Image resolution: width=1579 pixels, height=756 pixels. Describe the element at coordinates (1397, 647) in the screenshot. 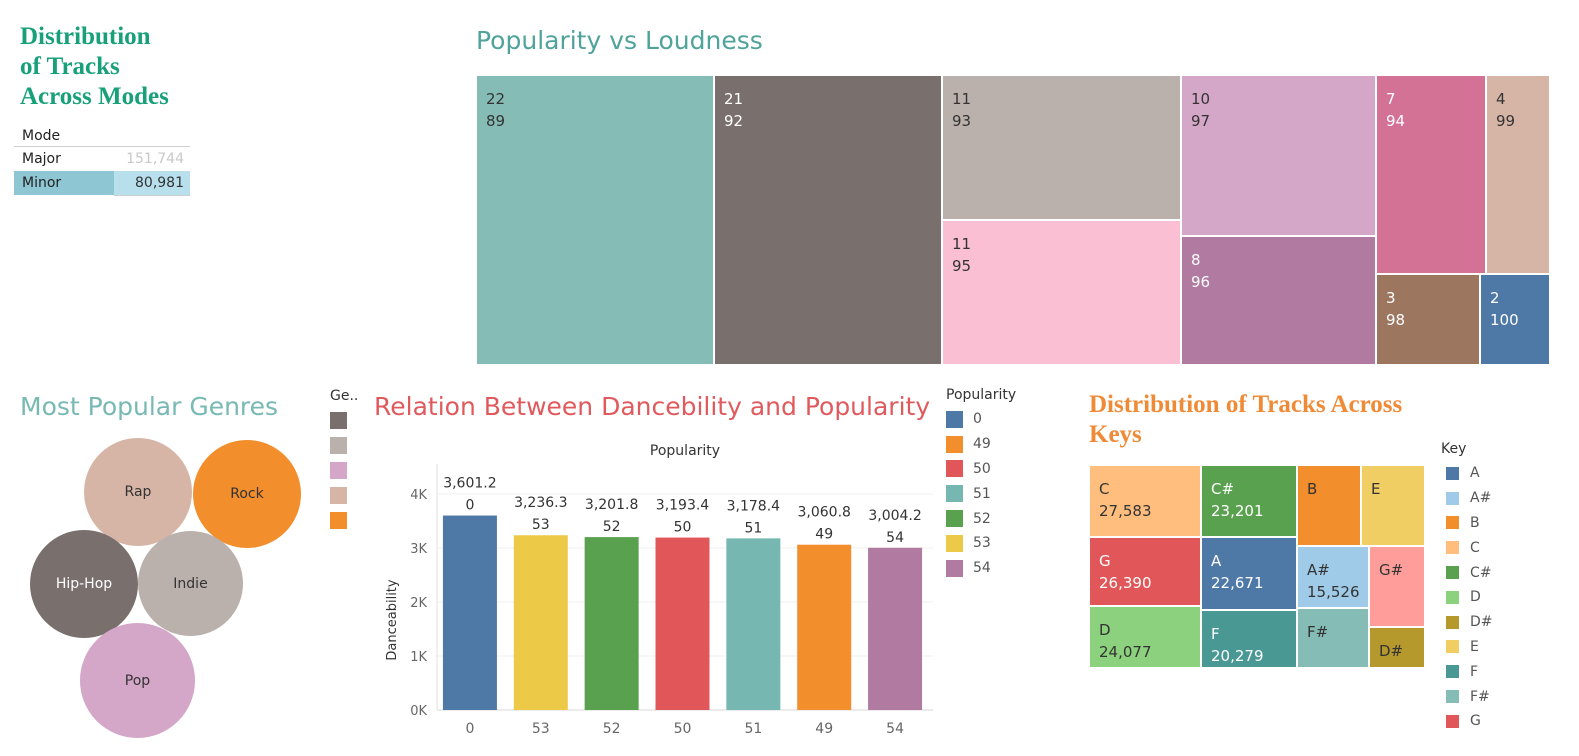

I see `key-treemap-cell: D#` at that location.